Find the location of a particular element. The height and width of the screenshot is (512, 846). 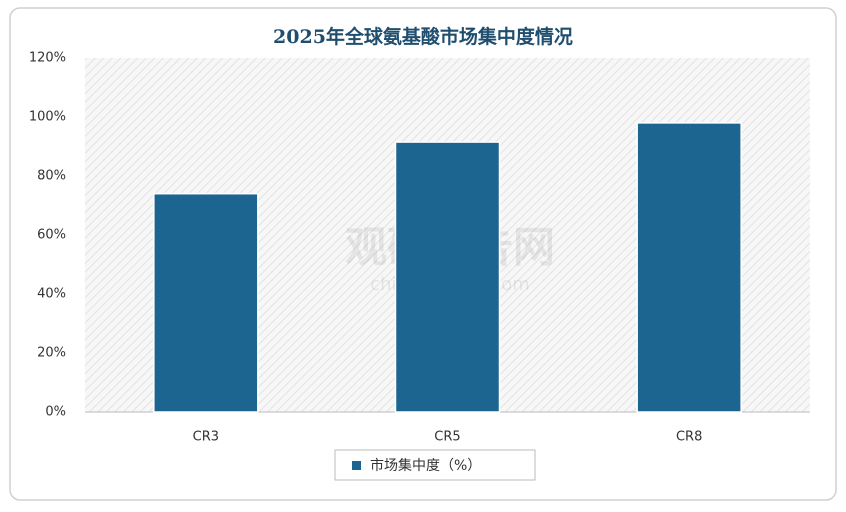

legend-box is located at coordinates (435, 465).